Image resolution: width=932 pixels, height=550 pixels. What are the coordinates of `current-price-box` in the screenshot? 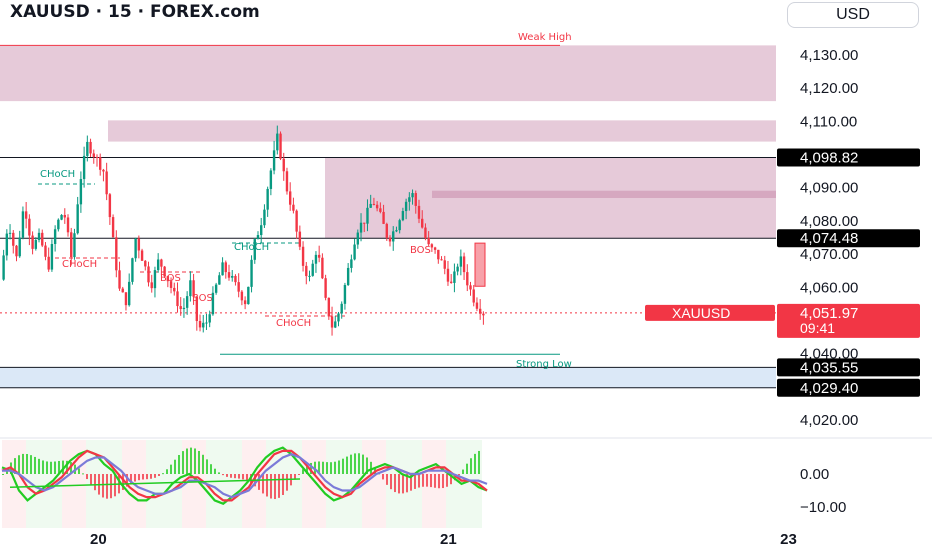 It's located at (848, 320).